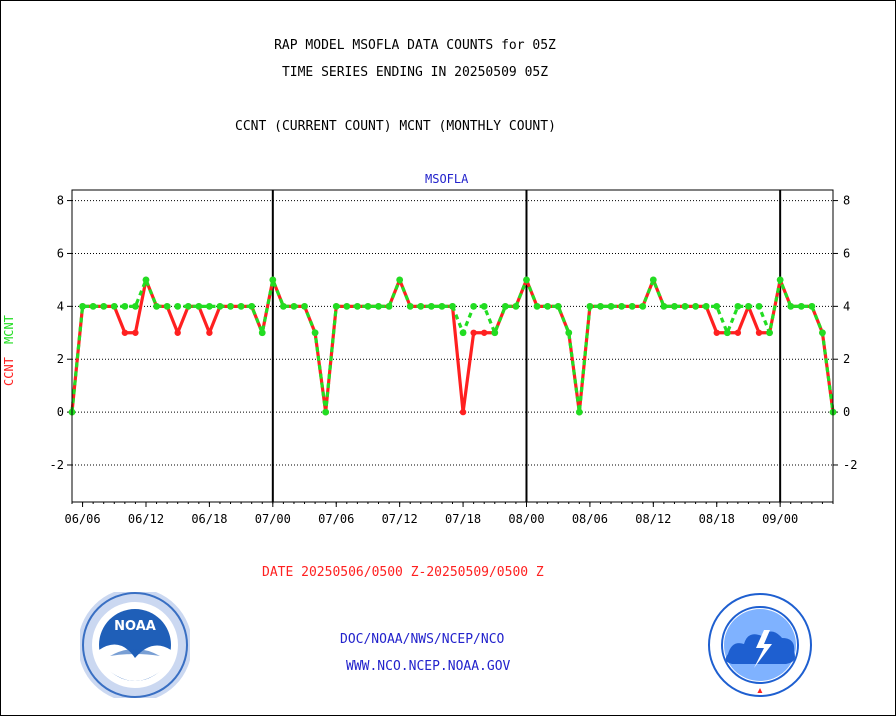  What do you see at coordinates (415, 45) in the screenshot?
I see `chart-title-line1: RAP MODEL MSOFLA DATA COUNTS for 05Z` at bounding box center [415, 45].